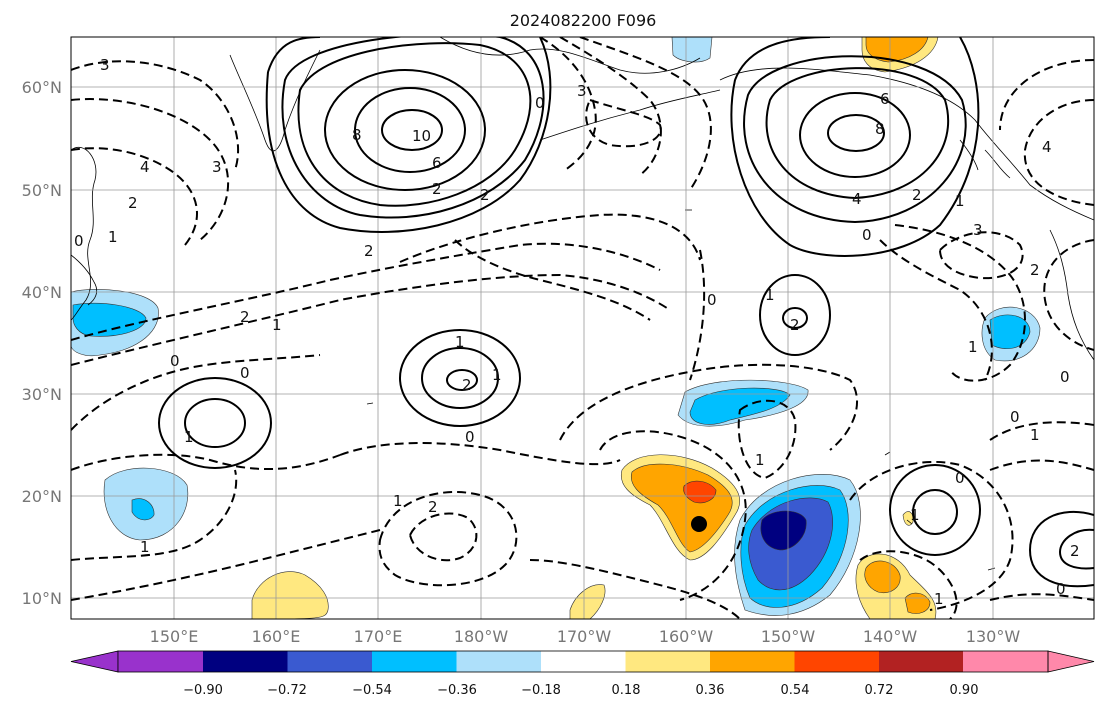  Describe the element at coordinates (964, 690) in the screenshot. I see `colorbar-tick-label: 0.90` at that location.